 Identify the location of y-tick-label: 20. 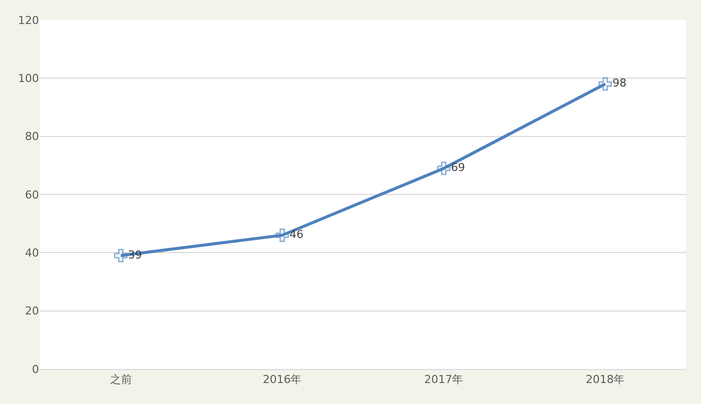
(32, 311).